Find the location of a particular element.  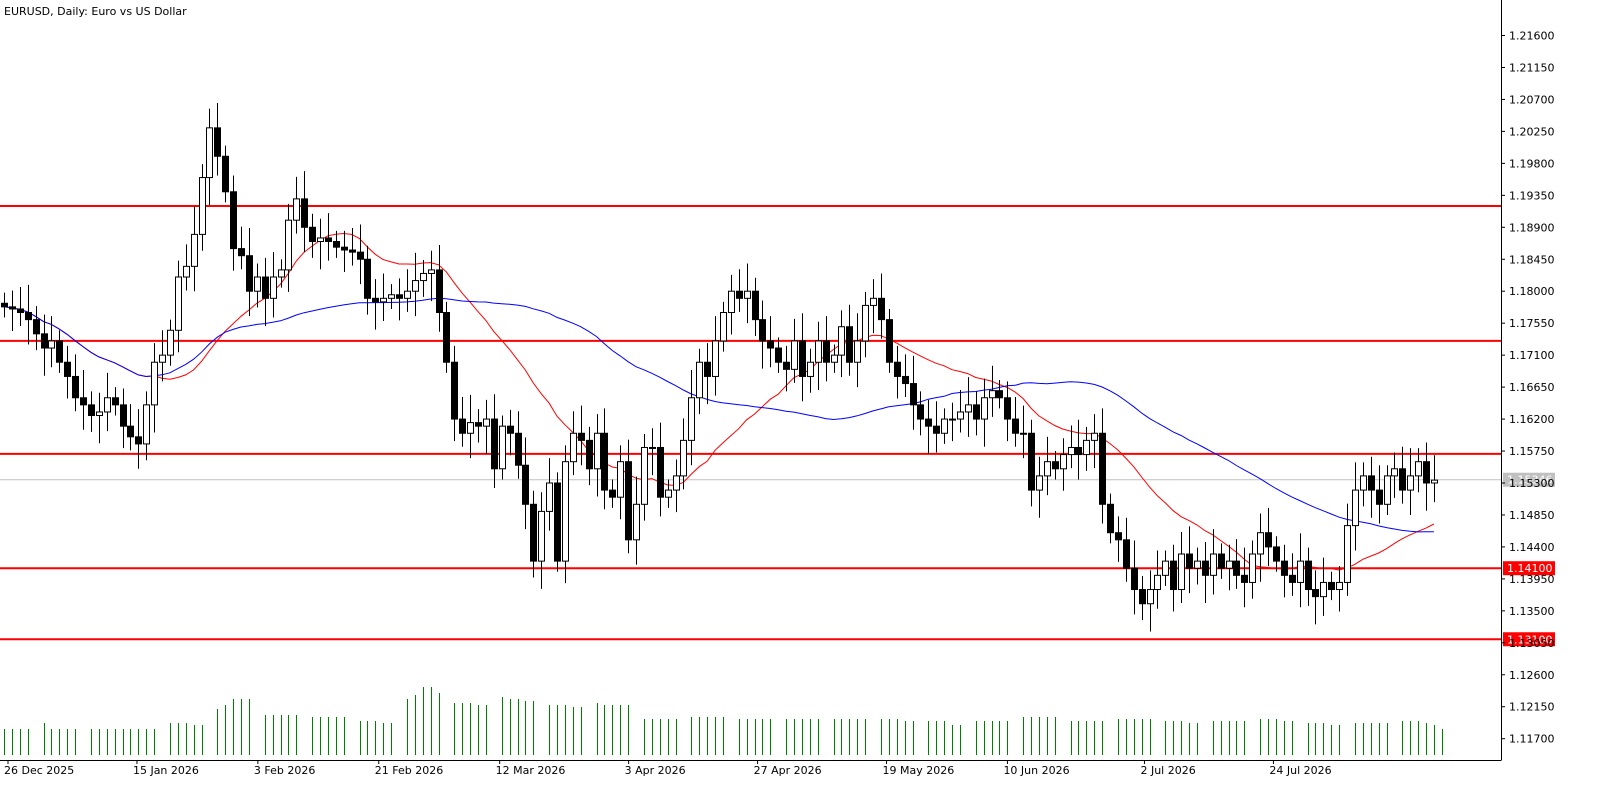

y-tick-label: 1.15750 is located at coordinates (1532, 451).